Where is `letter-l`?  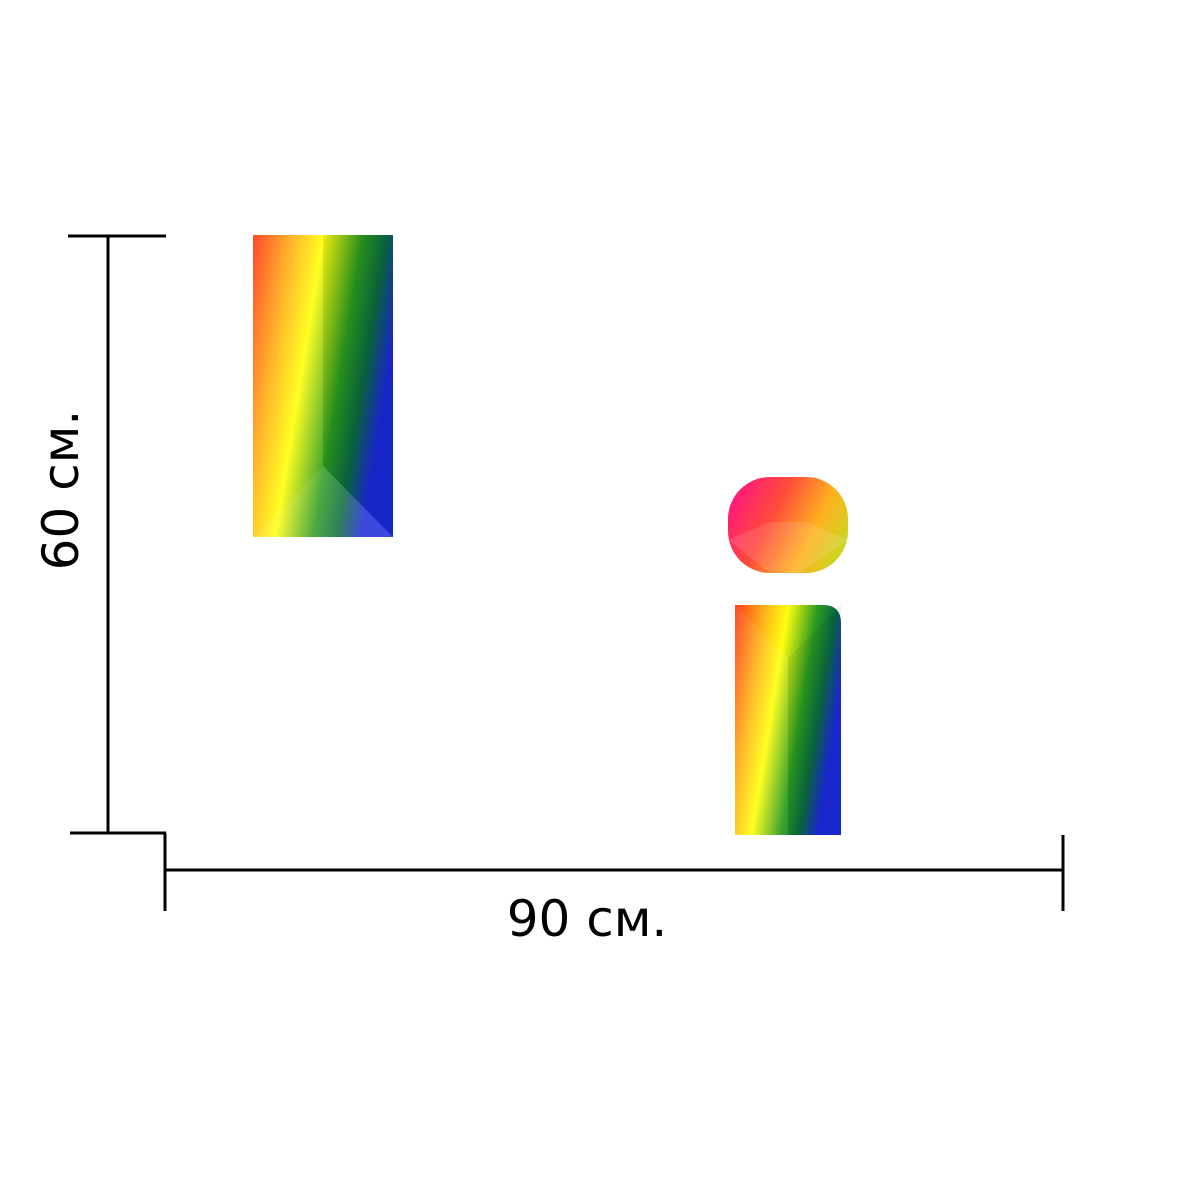
letter-l is located at coordinates (323, 386).